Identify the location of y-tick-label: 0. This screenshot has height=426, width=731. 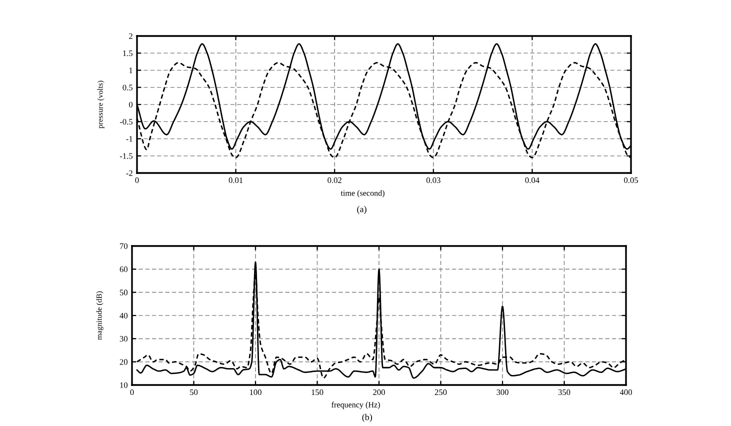
(130, 105).